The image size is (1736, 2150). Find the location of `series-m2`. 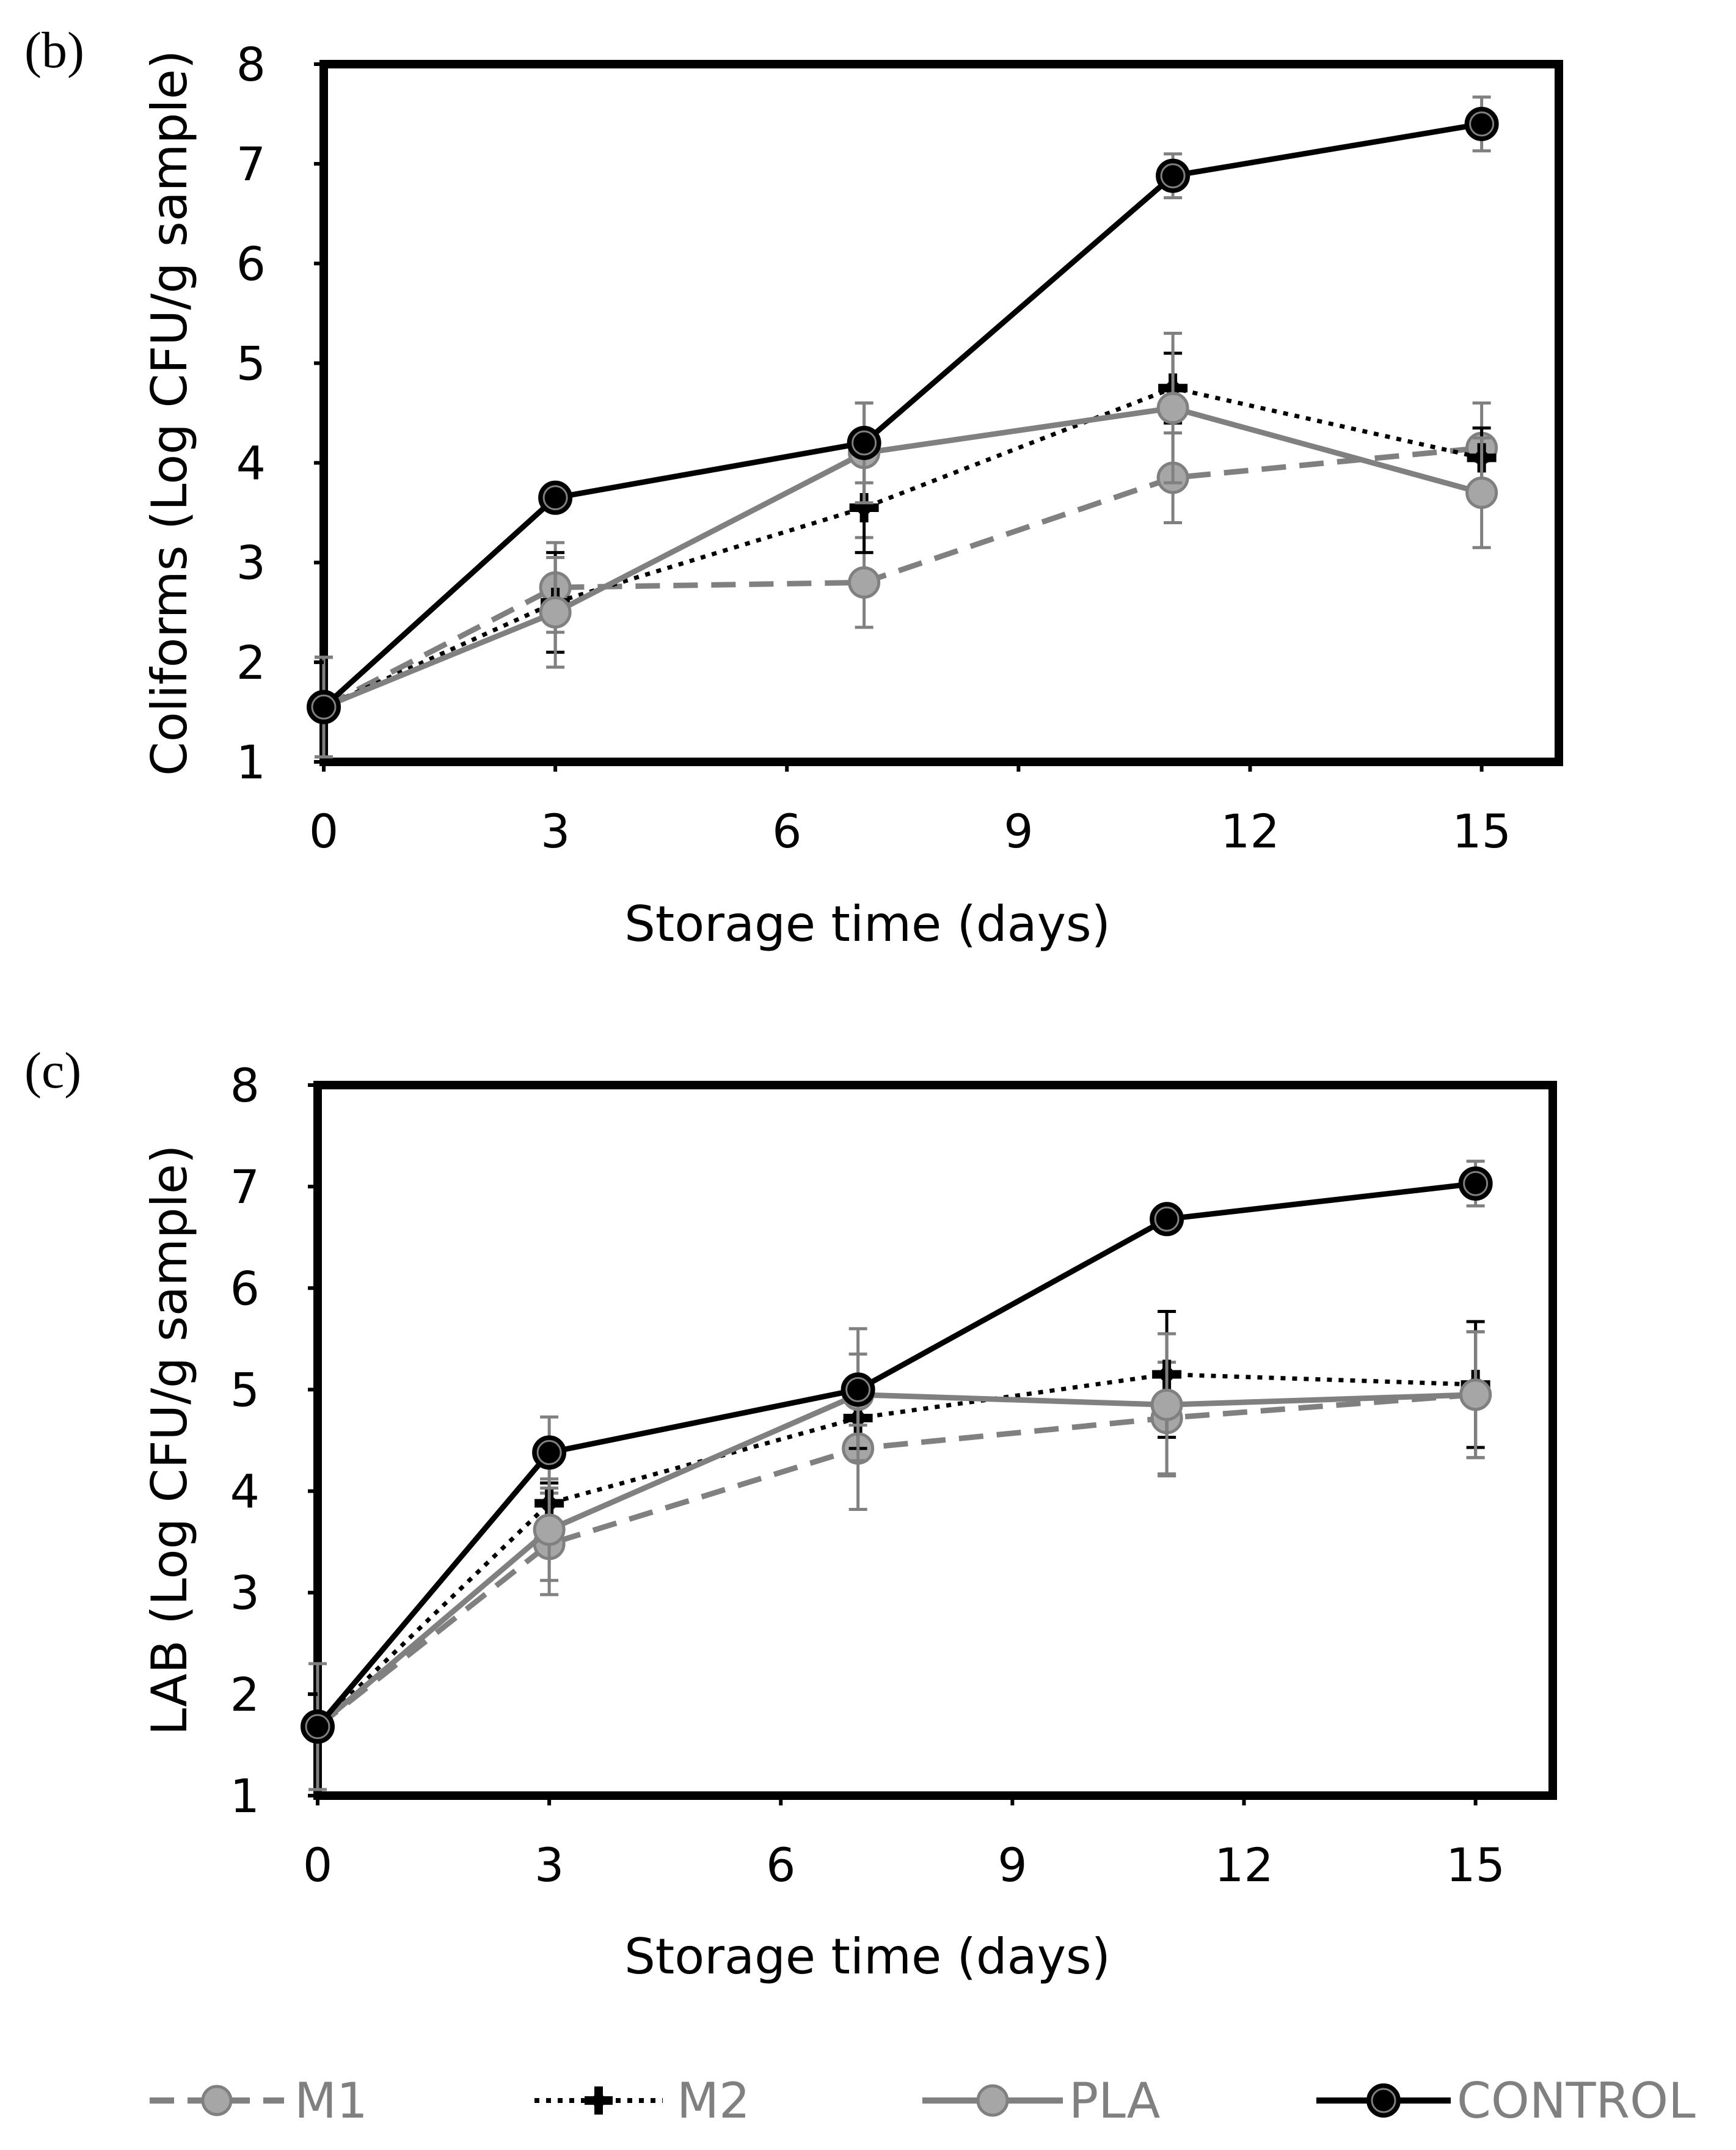

series-m2 is located at coordinates (903, 555).